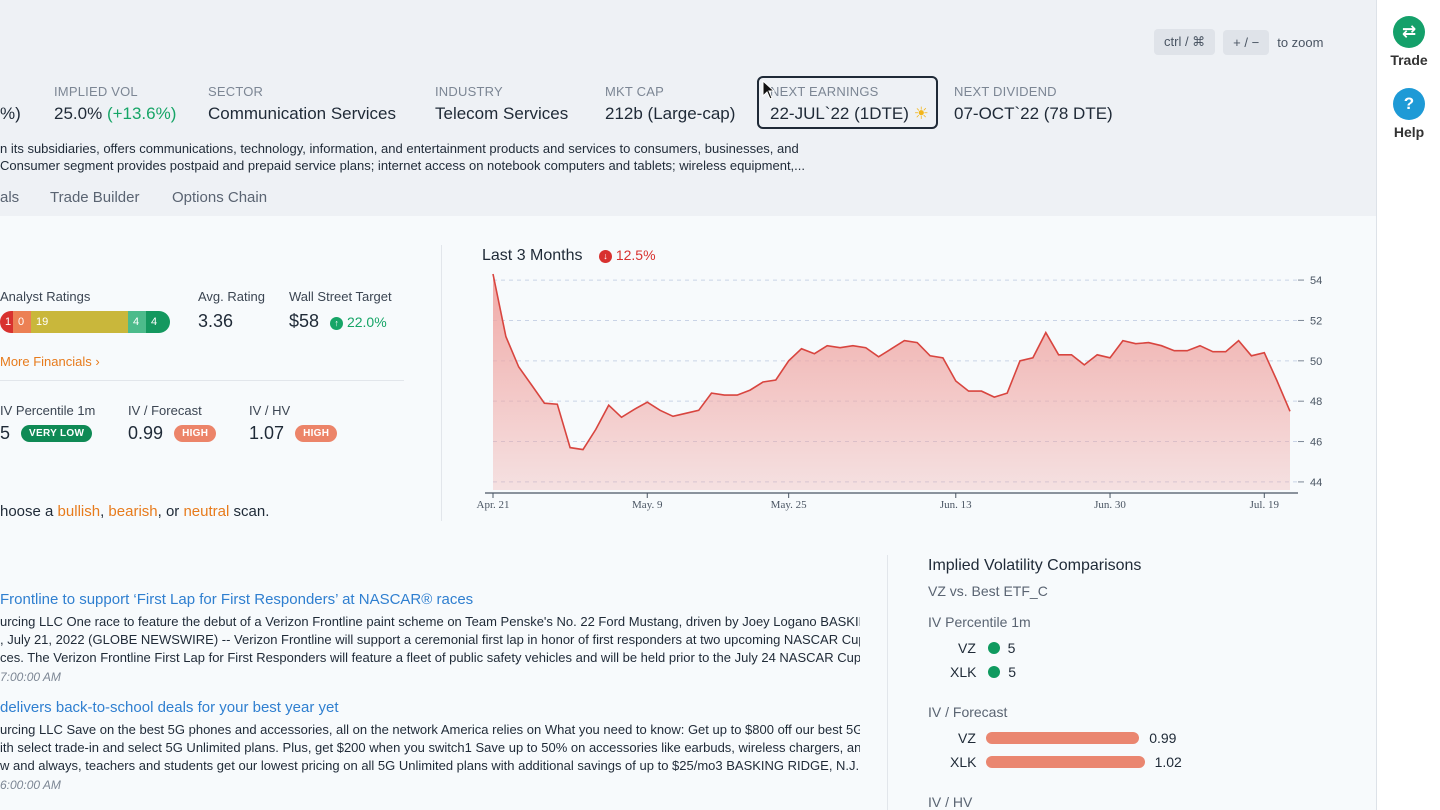 This screenshot has width=1440, height=810. What do you see at coordinates (206, 511) in the screenshot?
I see `neutral-scan-link: neutral` at bounding box center [206, 511].